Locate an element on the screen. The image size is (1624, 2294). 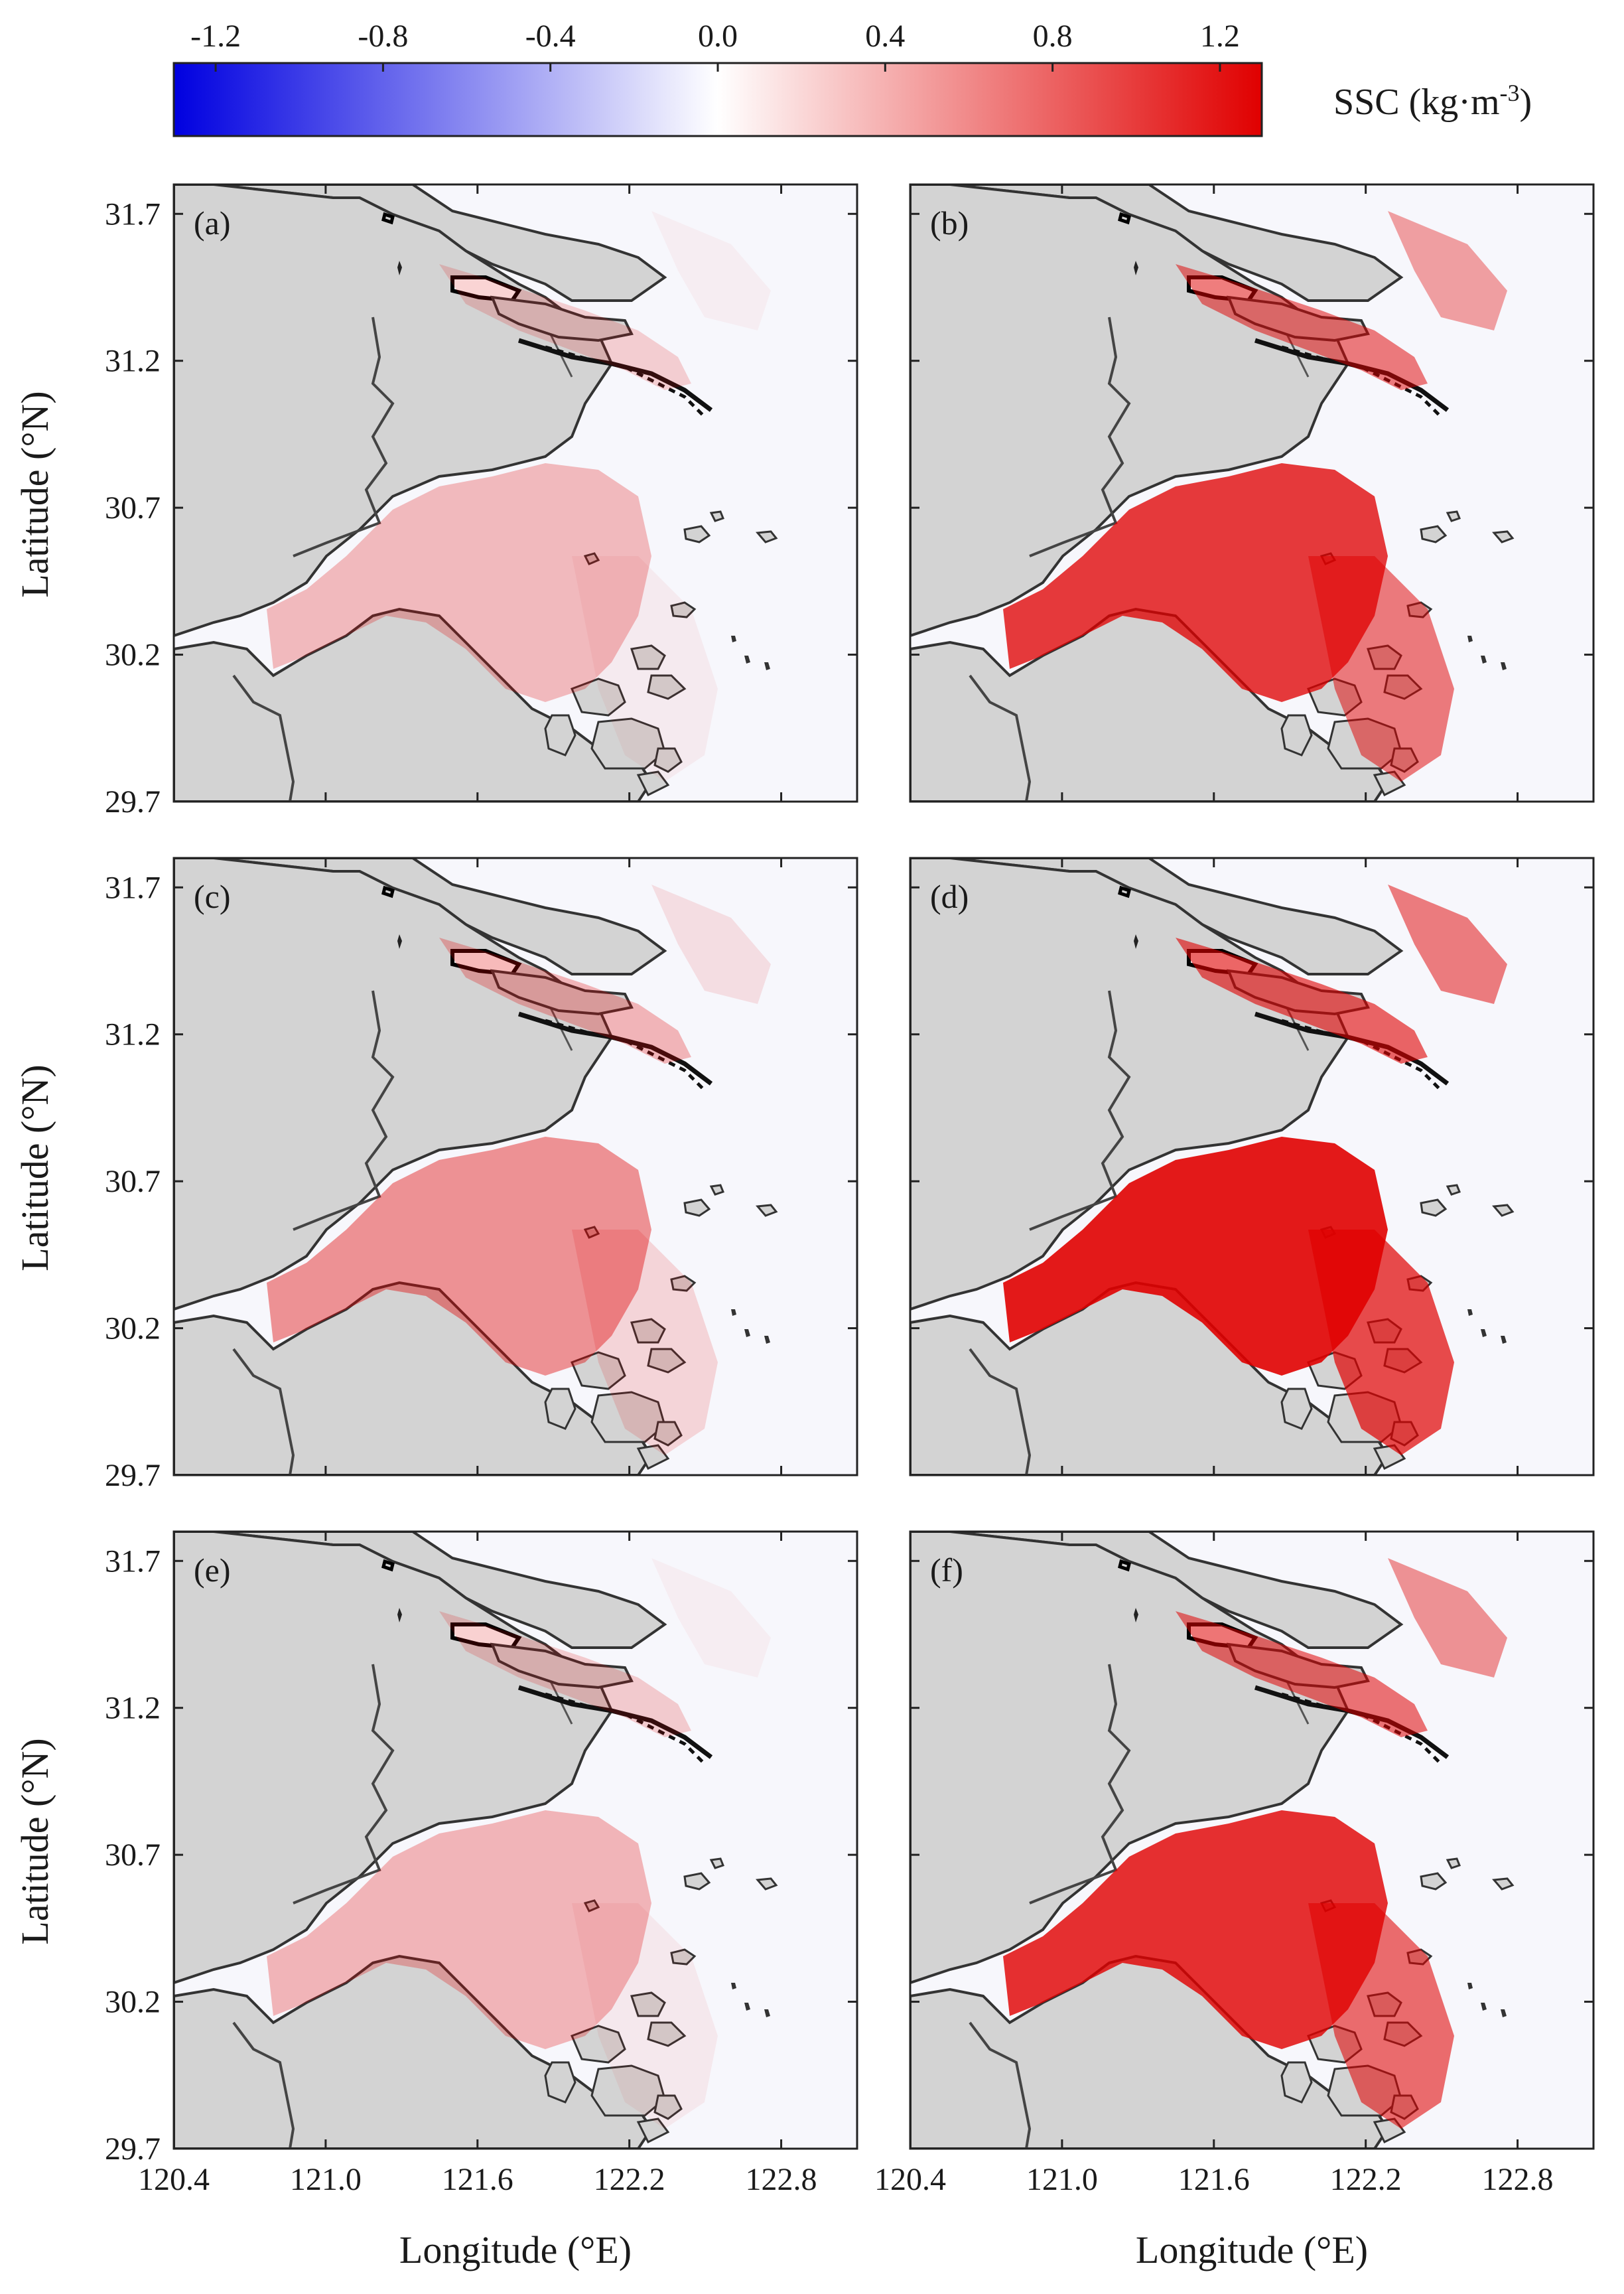
colorbar-tick-label: -0.8 is located at coordinates (383, 37).